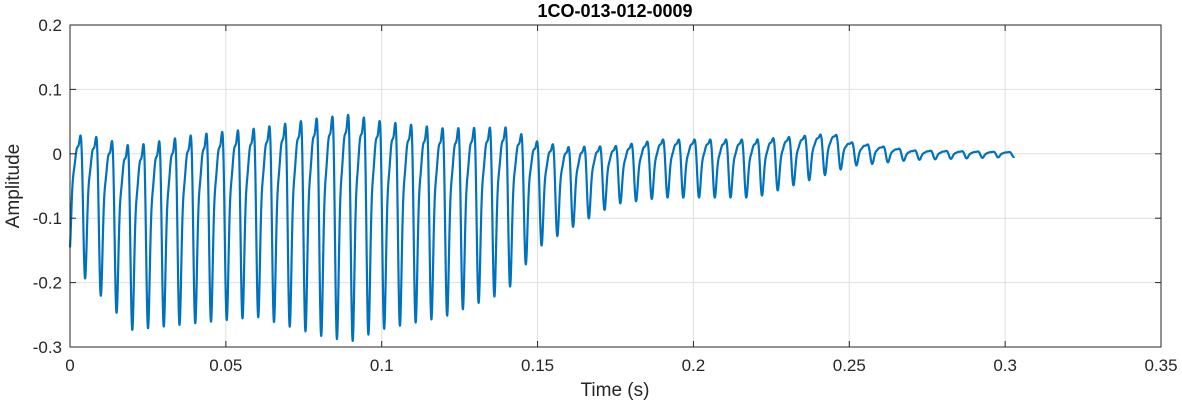 The image size is (1182, 404). I want to click on y-tick-label: 0, so click(57, 154).